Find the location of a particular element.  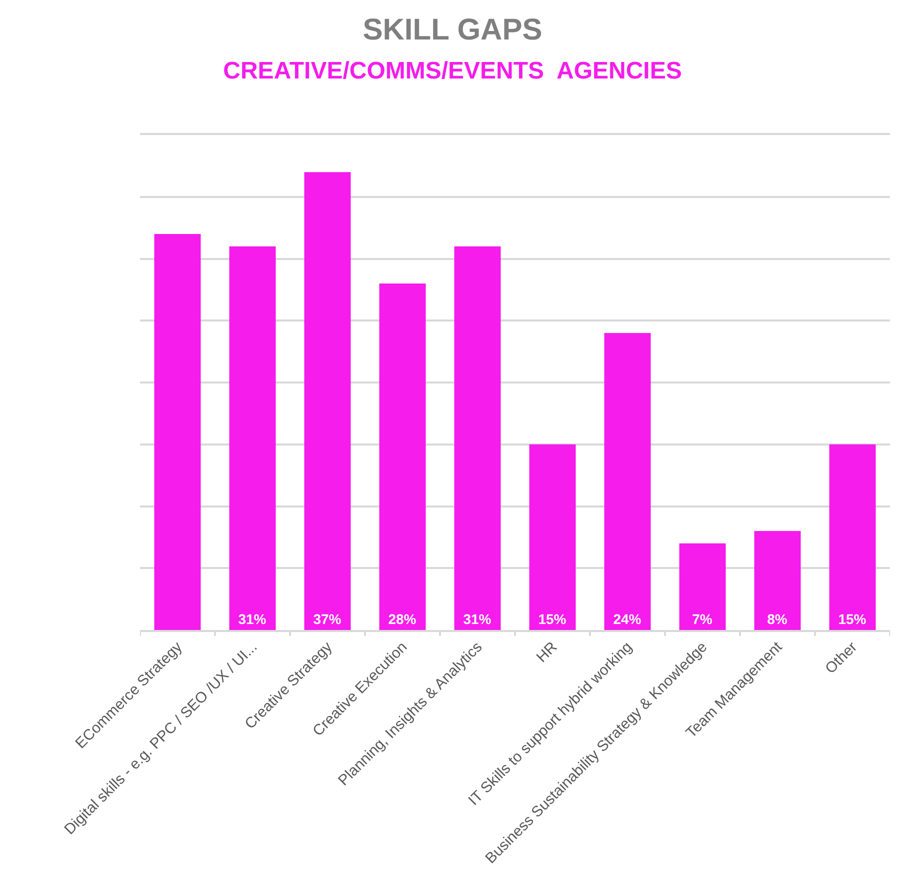

data-label: 24% is located at coordinates (627, 619).